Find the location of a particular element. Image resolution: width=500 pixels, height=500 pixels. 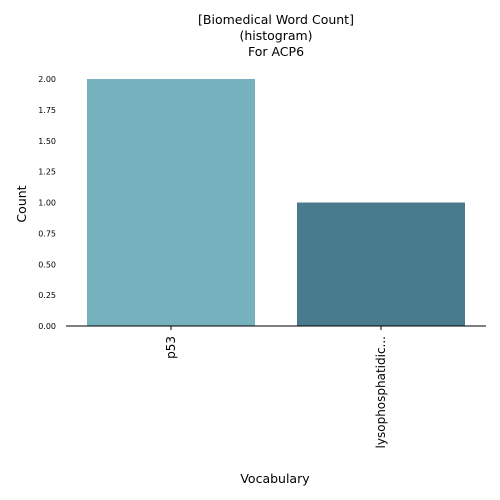

y-tick-label-0: 0.00 is located at coordinates (47, 326).